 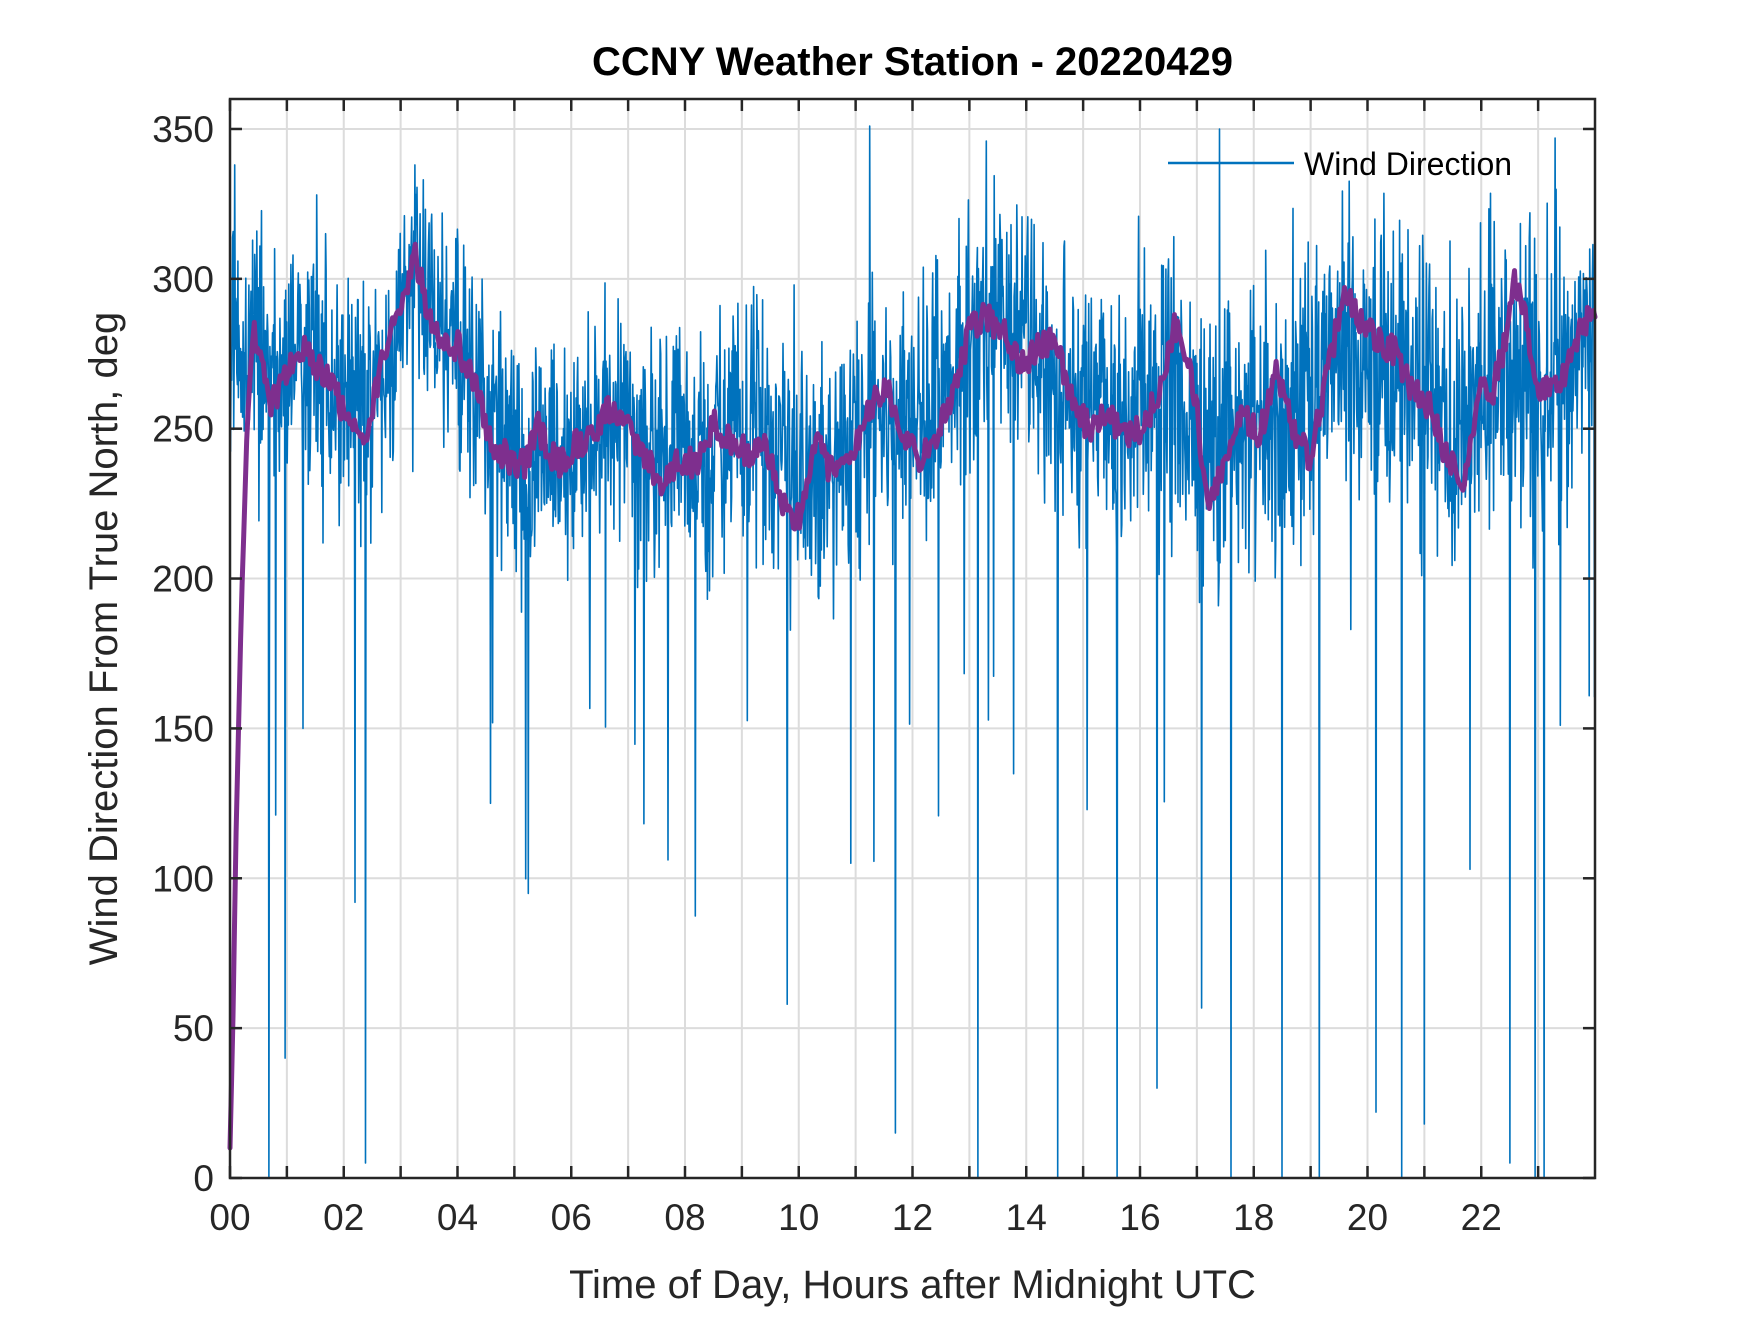 I want to click on y-axis-label: Wind Direction From True North, deg, so click(x=104, y=639).